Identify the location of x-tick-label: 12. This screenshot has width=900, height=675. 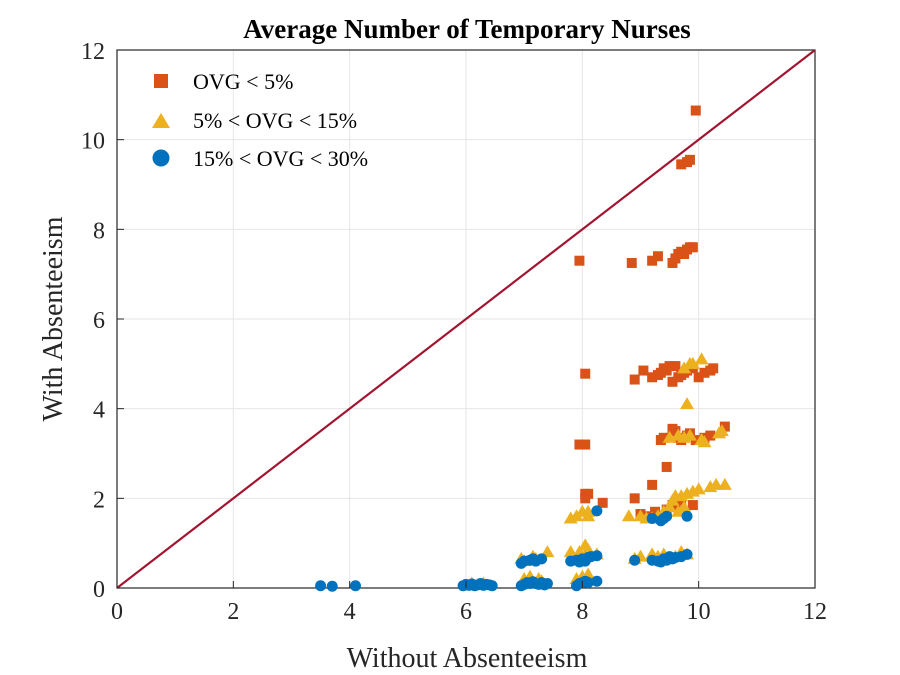
(815, 612).